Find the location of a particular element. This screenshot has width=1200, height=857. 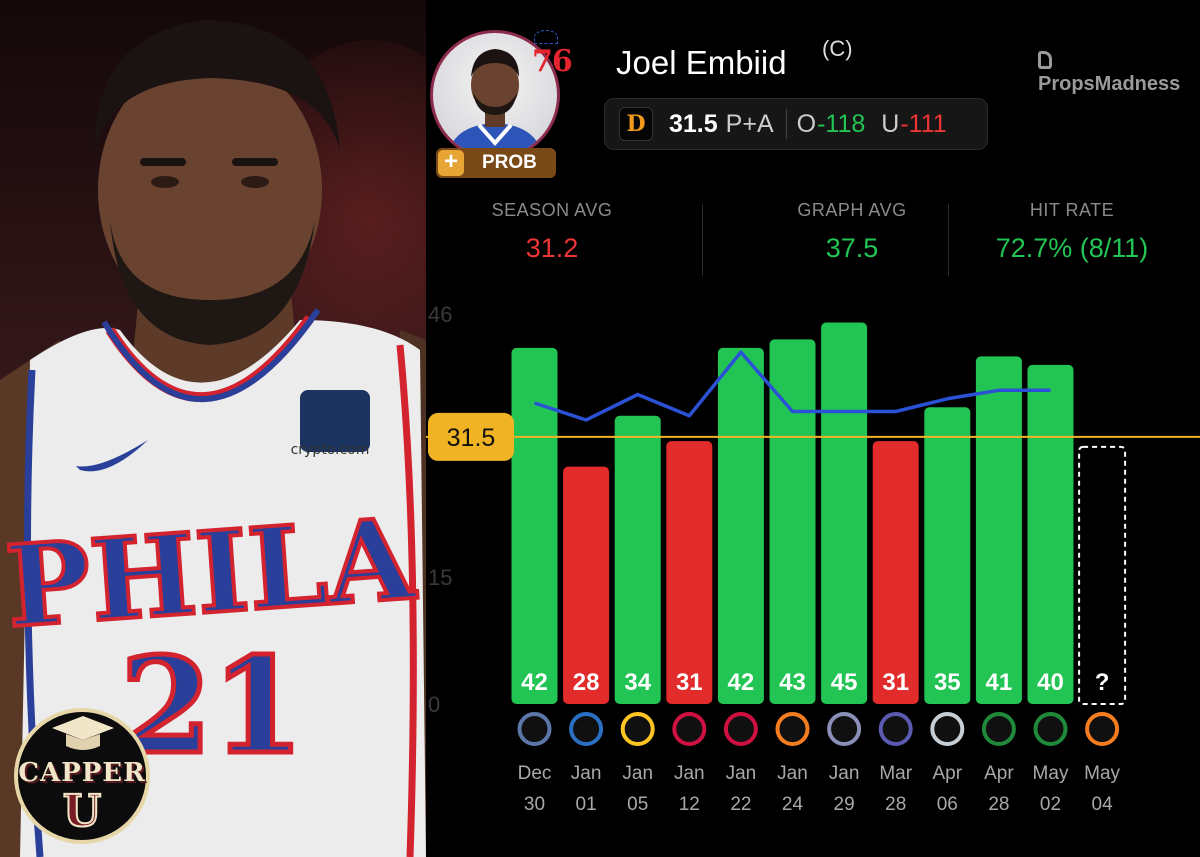

x-tick-day: 01 is located at coordinates (586, 804).